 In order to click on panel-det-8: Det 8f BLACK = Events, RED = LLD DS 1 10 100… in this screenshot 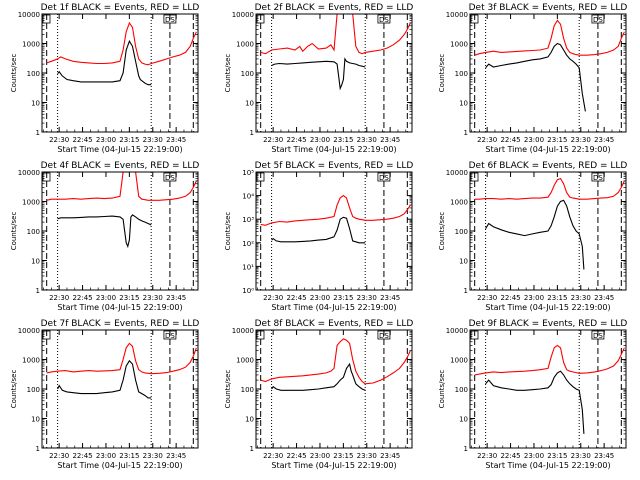, I will do `click(318, 394)`.